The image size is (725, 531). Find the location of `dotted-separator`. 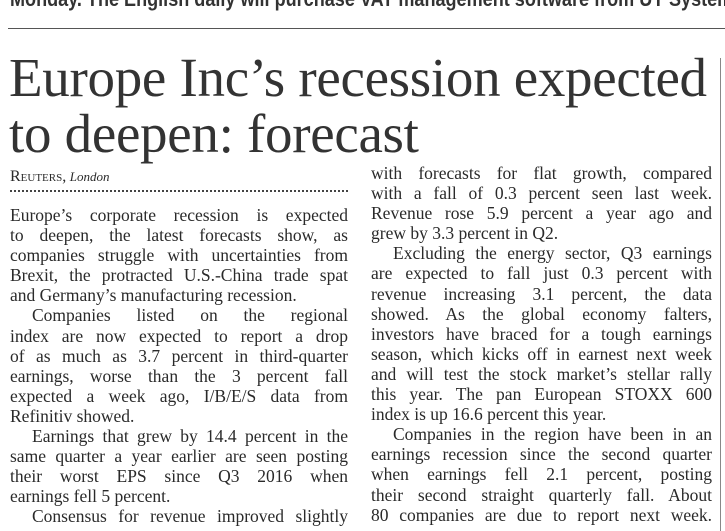

dotted-separator is located at coordinates (179, 191).